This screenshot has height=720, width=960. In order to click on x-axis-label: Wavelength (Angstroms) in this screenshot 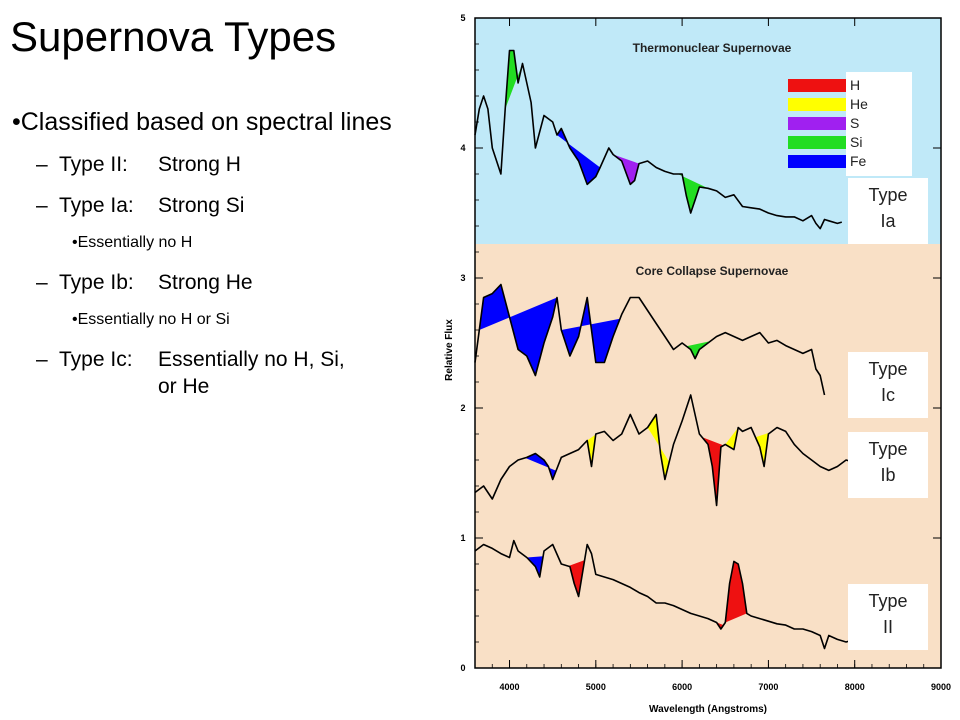, I will do `click(708, 709)`.